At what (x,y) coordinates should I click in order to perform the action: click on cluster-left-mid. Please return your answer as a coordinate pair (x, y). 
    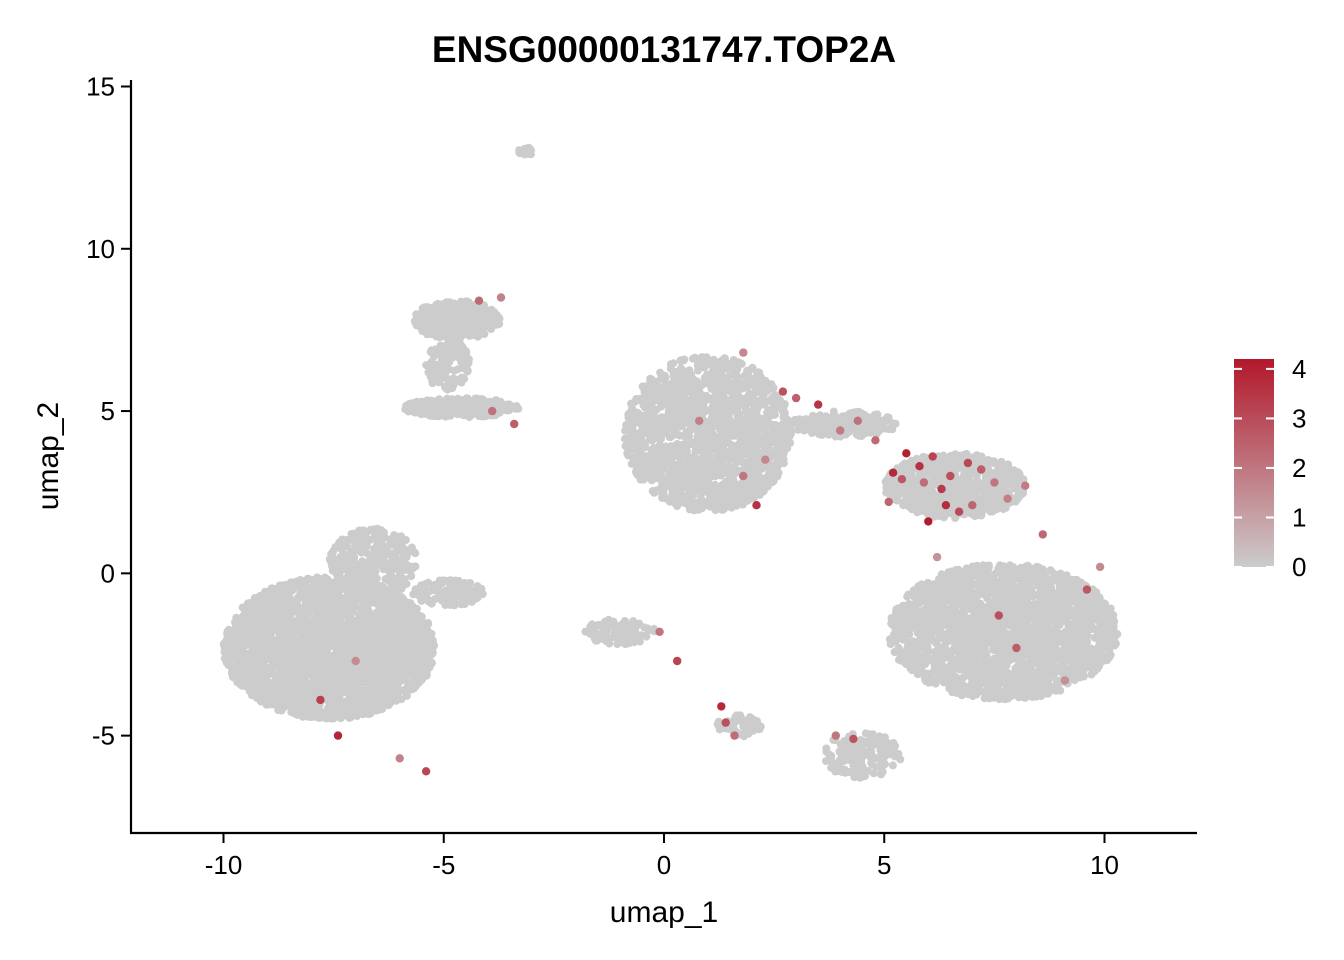
    Looking at the image, I should click on (462, 407).